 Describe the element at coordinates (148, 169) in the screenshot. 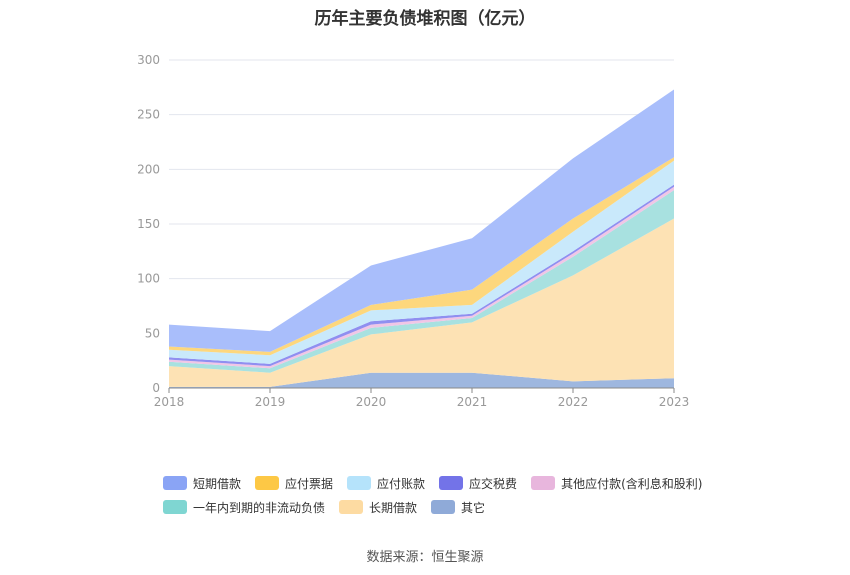

I see `y-tick-label: 200` at that location.